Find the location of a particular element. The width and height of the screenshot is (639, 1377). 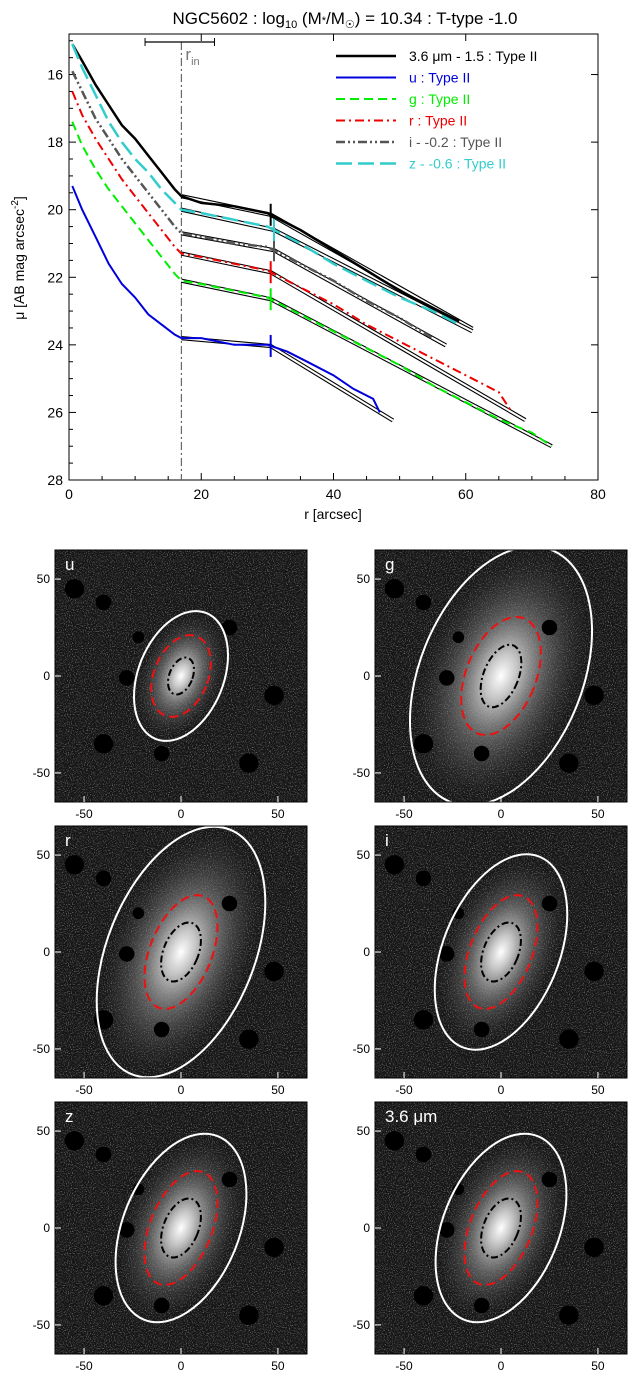

x-tick-label: 40 is located at coordinates (334, 494).